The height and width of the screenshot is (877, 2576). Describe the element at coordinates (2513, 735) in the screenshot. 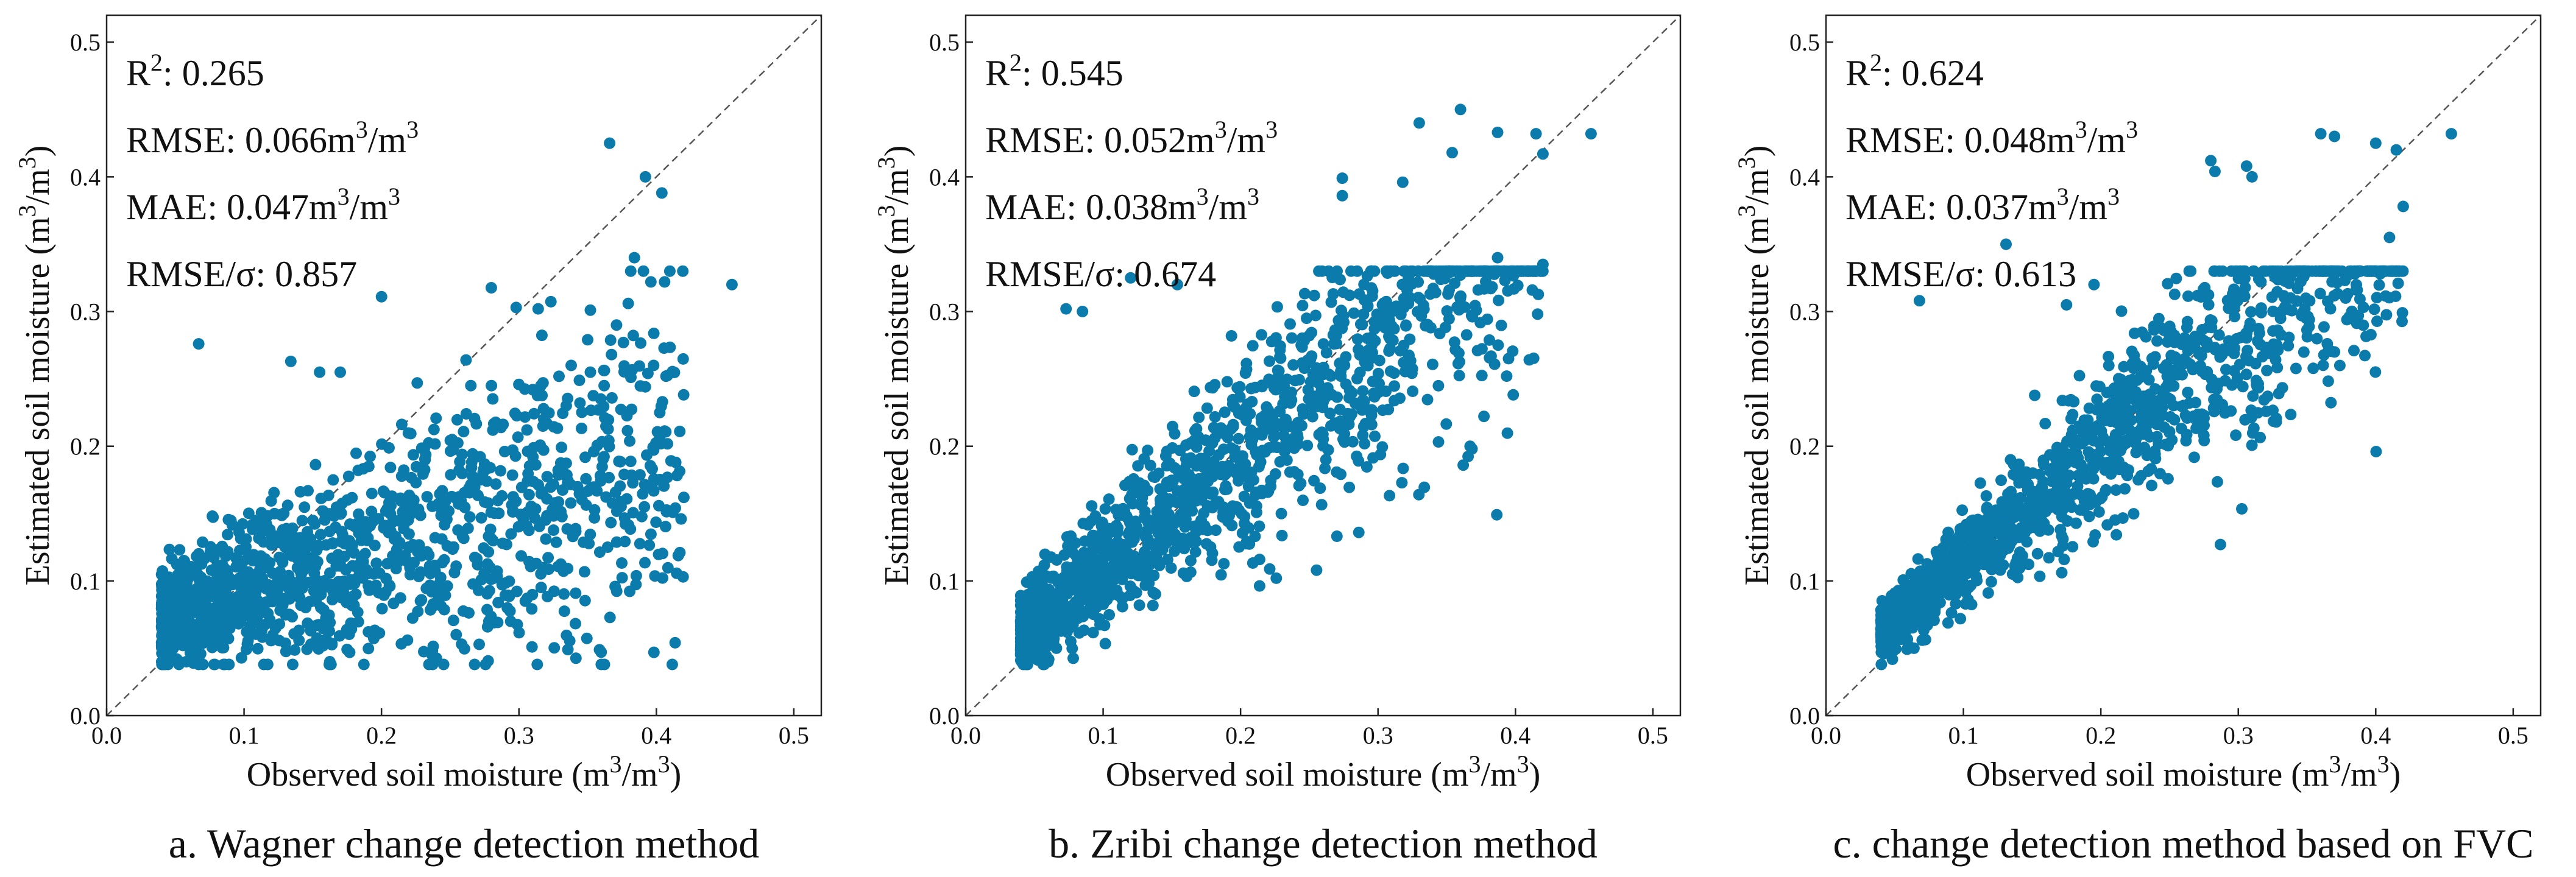

I see `x-tick-label: 0.5` at that location.